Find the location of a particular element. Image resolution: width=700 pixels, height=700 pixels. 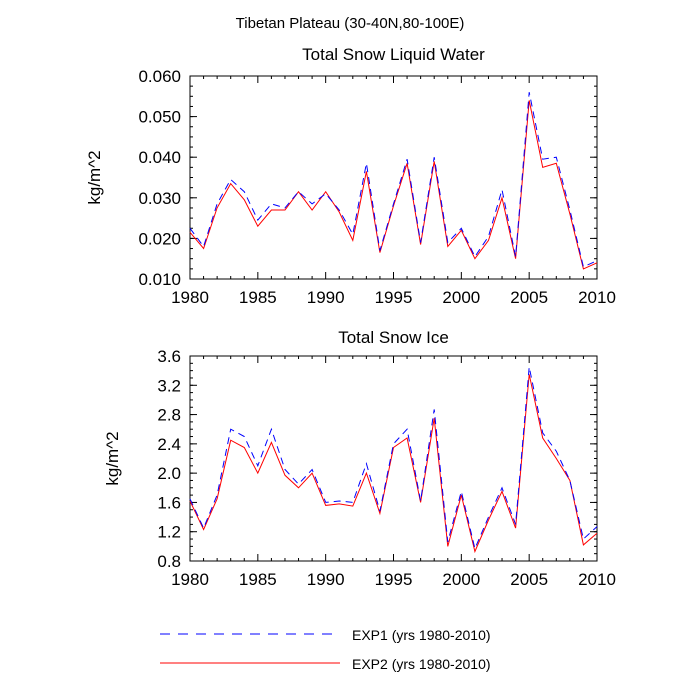

chart-title-p0: Total Snow Liquid Water is located at coordinates (393, 54).